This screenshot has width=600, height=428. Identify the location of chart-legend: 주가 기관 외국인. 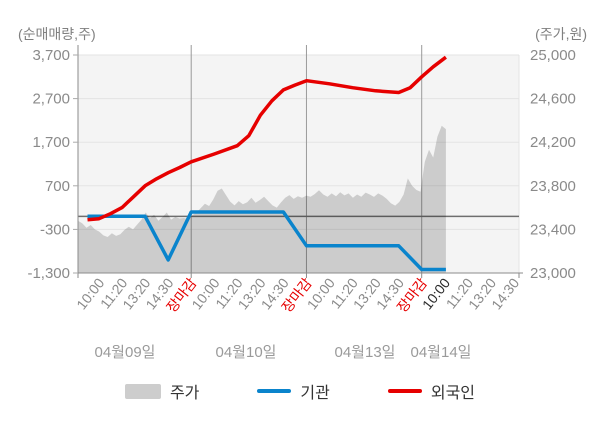
(300, 391).